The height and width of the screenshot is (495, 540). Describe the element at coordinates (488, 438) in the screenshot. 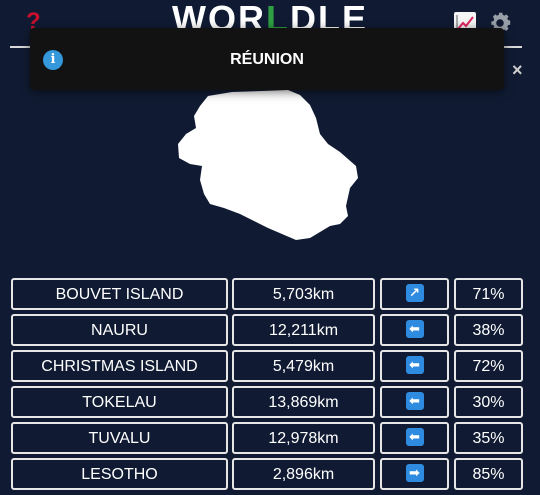

I see `guess-proximity: 35%` at that location.